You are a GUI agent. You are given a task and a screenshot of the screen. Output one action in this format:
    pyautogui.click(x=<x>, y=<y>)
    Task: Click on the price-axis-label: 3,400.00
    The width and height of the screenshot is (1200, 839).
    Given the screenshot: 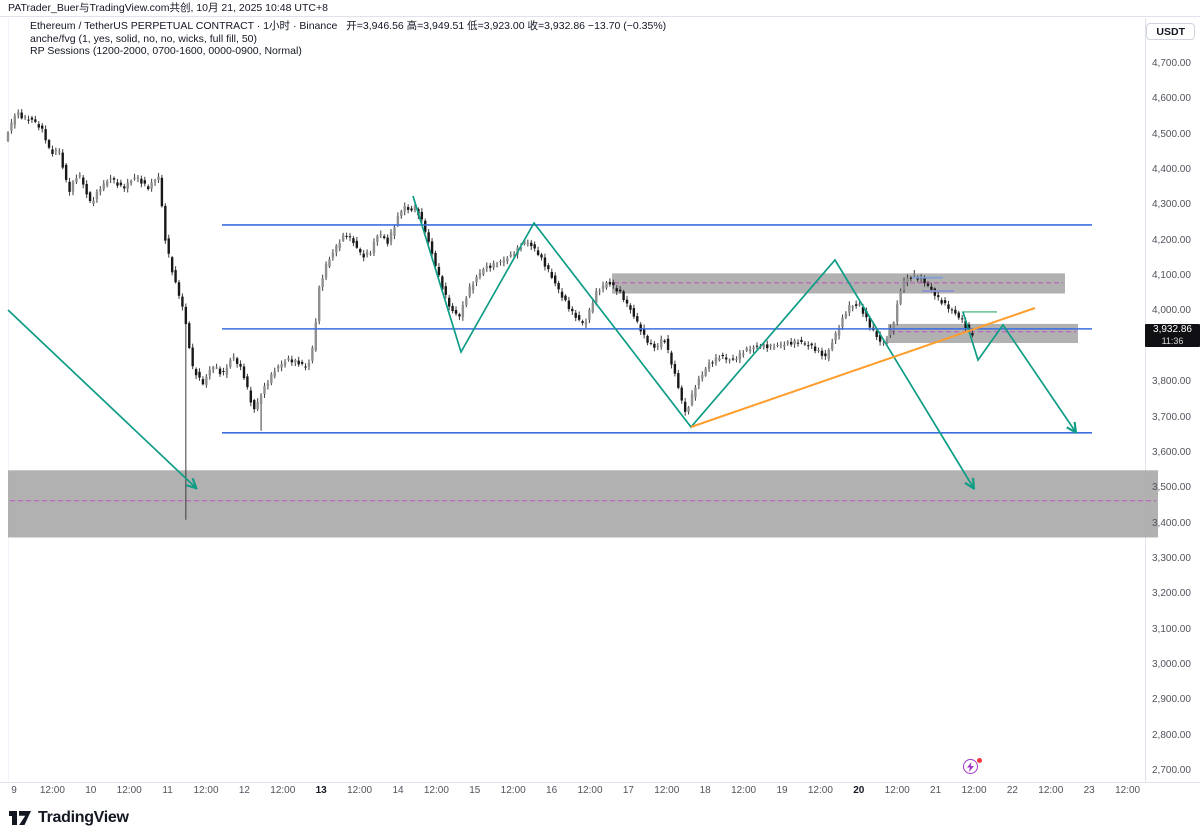 What is the action you would take?
    pyautogui.click(x=1171, y=523)
    